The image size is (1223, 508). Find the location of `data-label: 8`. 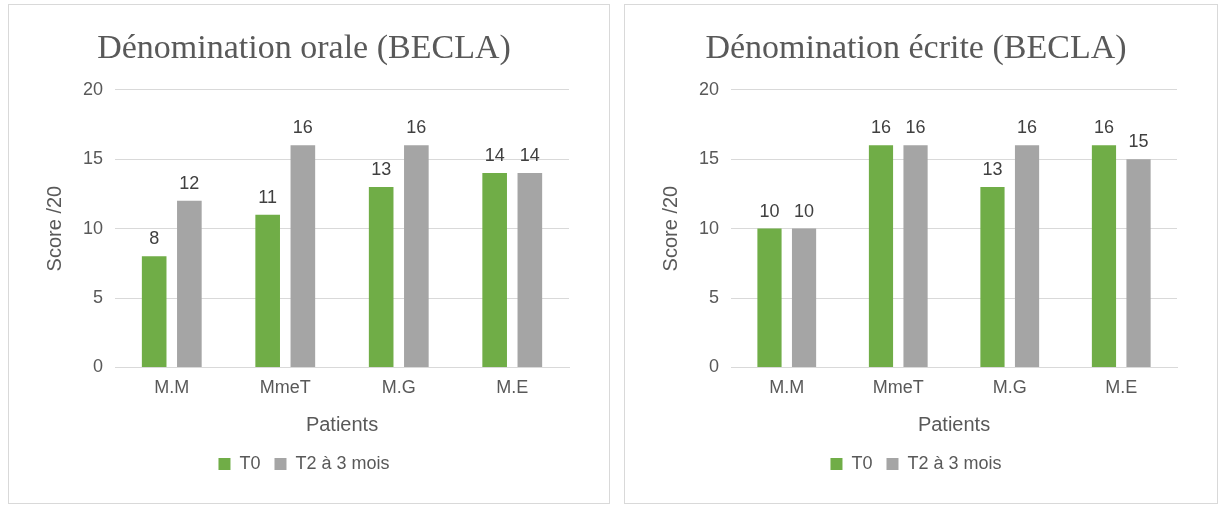

data-label: 8 is located at coordinates (154, 238).